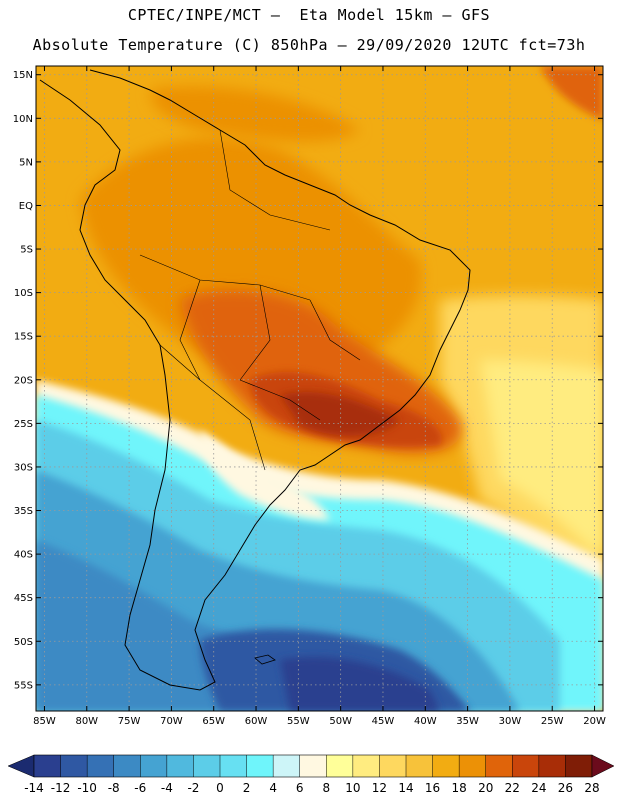 The height and width of the screenshot is (800, 618). I want to click on lat-label: 5N, so click(26, 162).